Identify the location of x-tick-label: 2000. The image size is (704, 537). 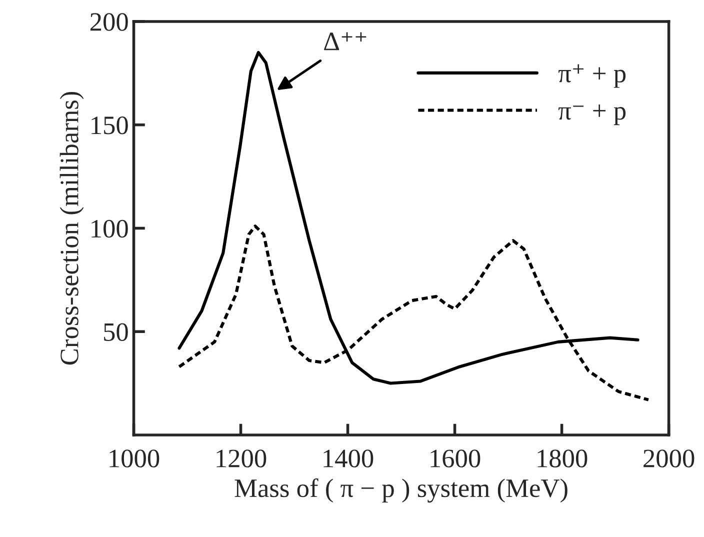
(669, 459).